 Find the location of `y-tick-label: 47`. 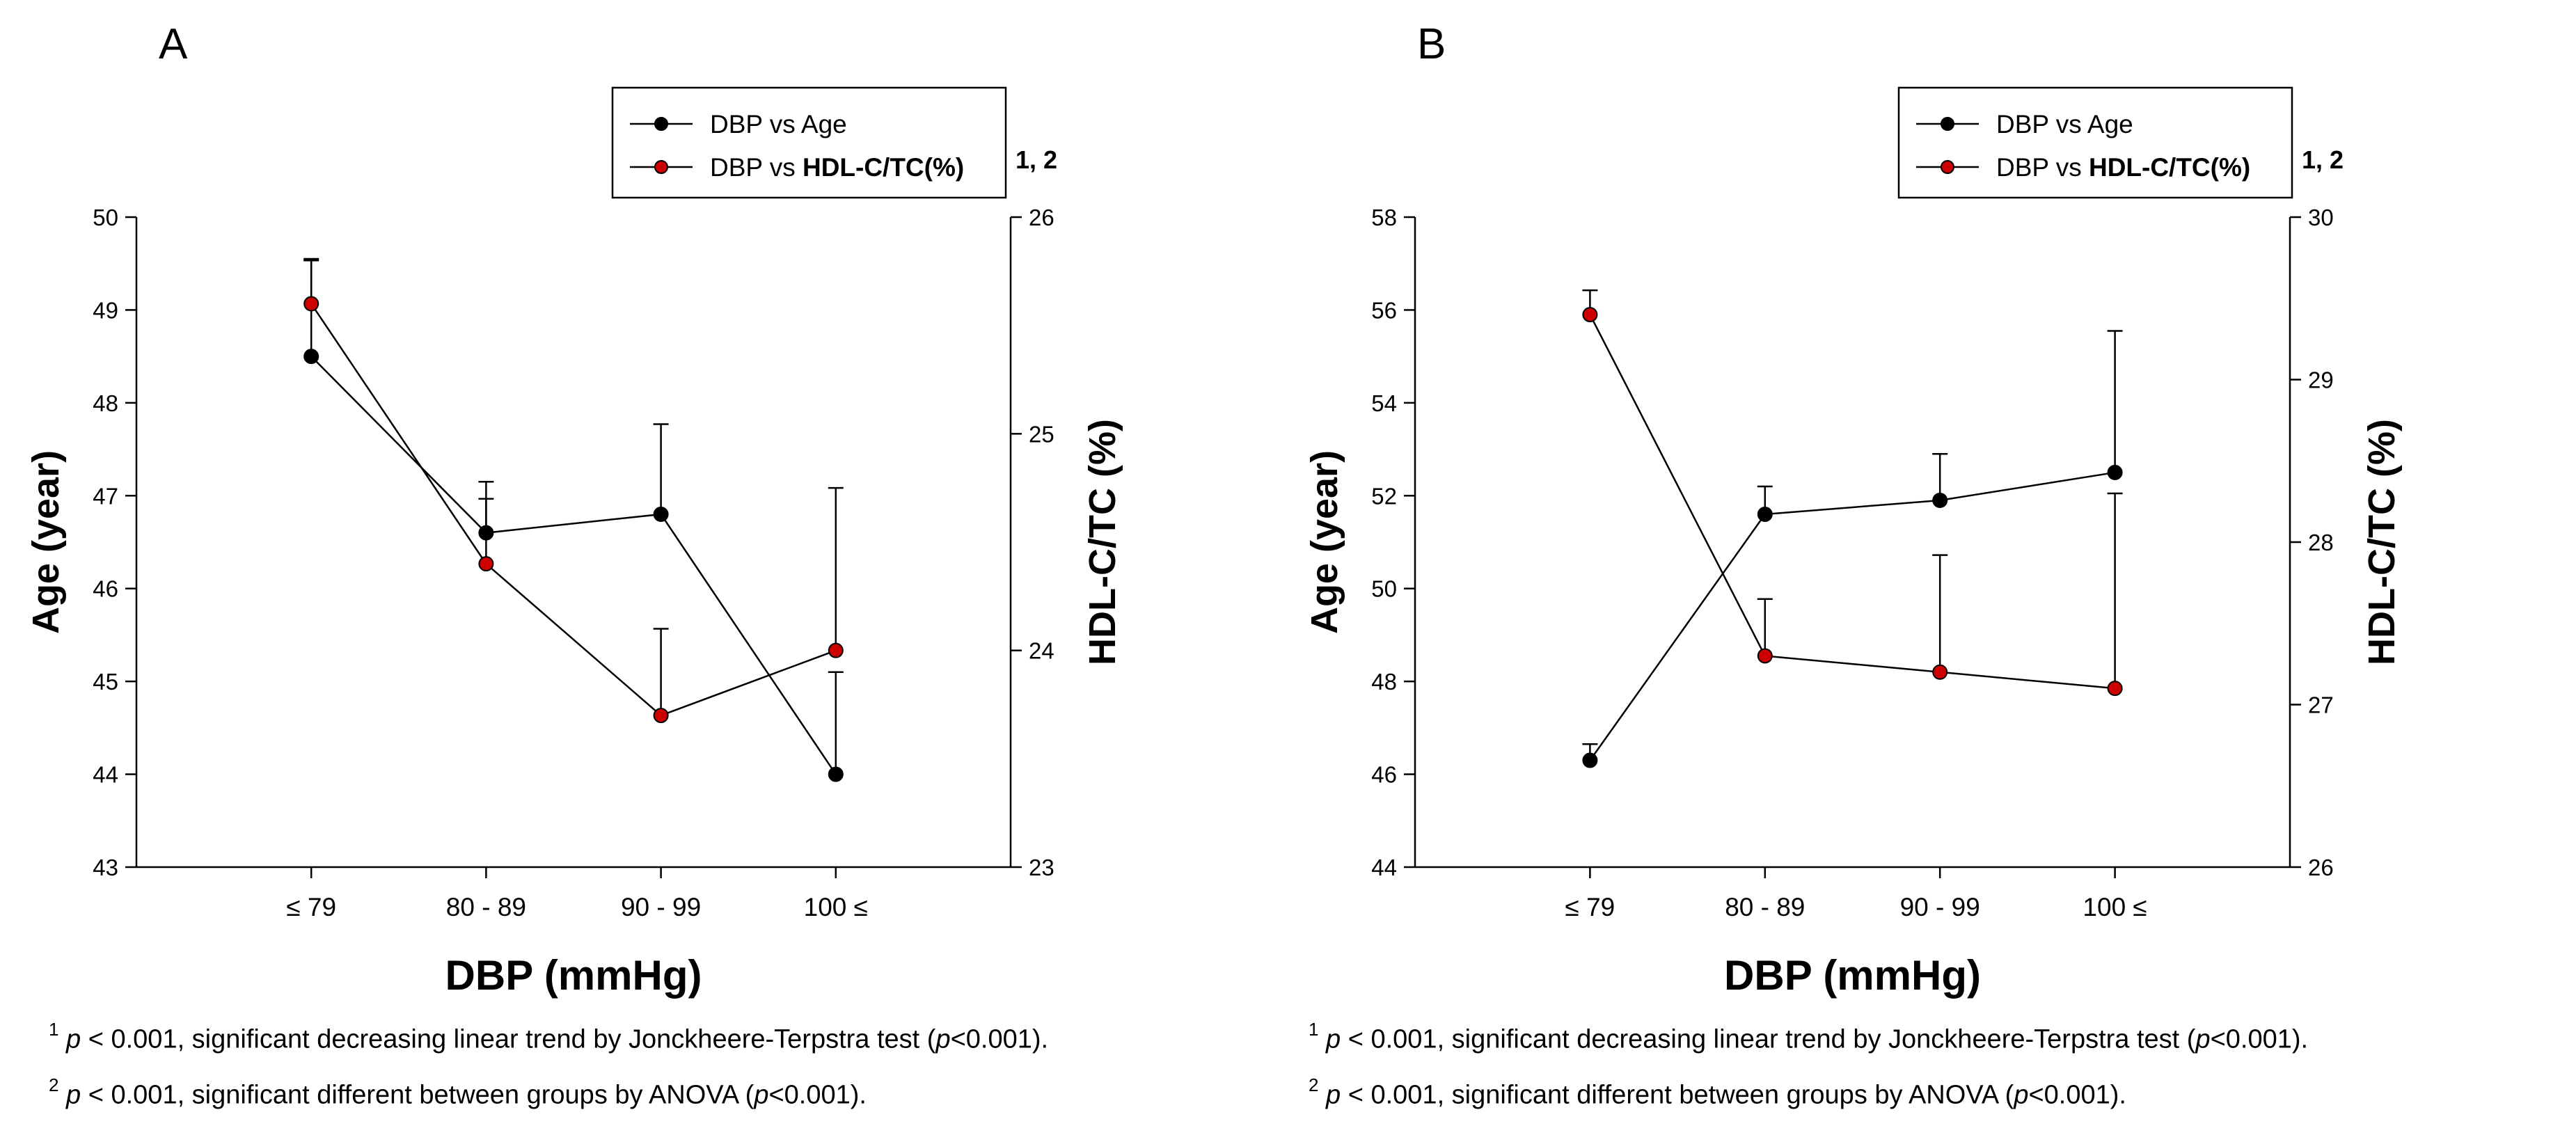

y-tick-label: 47 is located at coordinates (105, 496).